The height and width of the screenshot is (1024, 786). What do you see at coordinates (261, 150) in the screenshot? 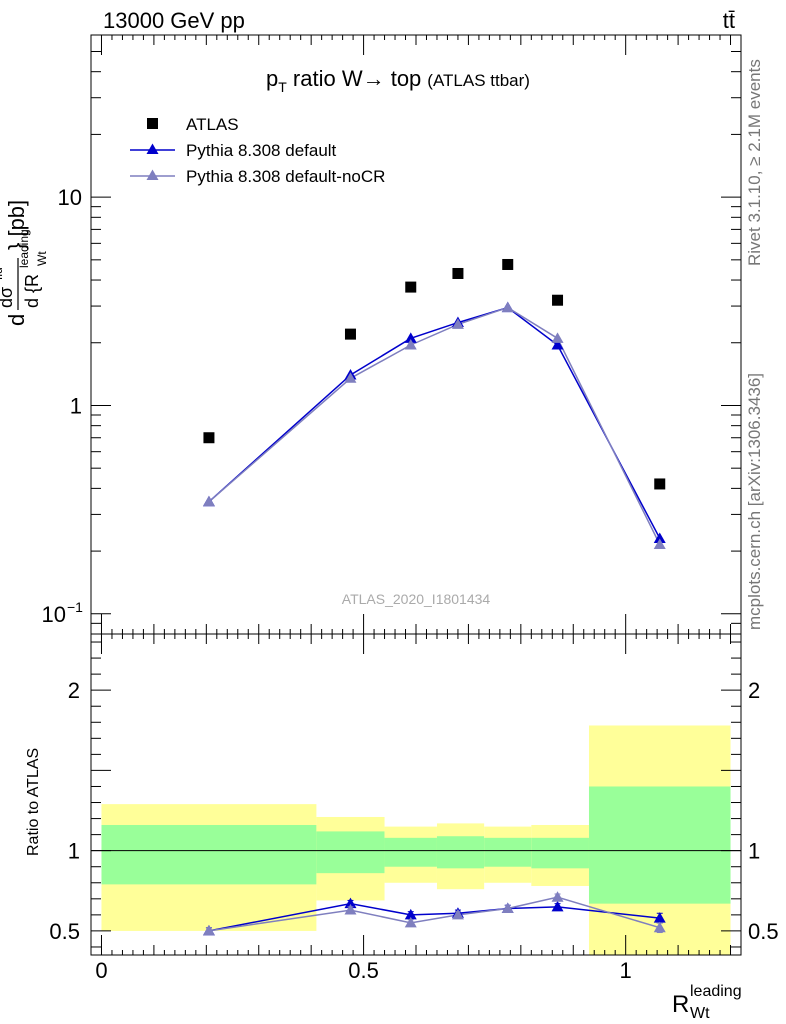
I see `legend-label-default: Pythia 8.308 default` at bounding box center [261, 150].